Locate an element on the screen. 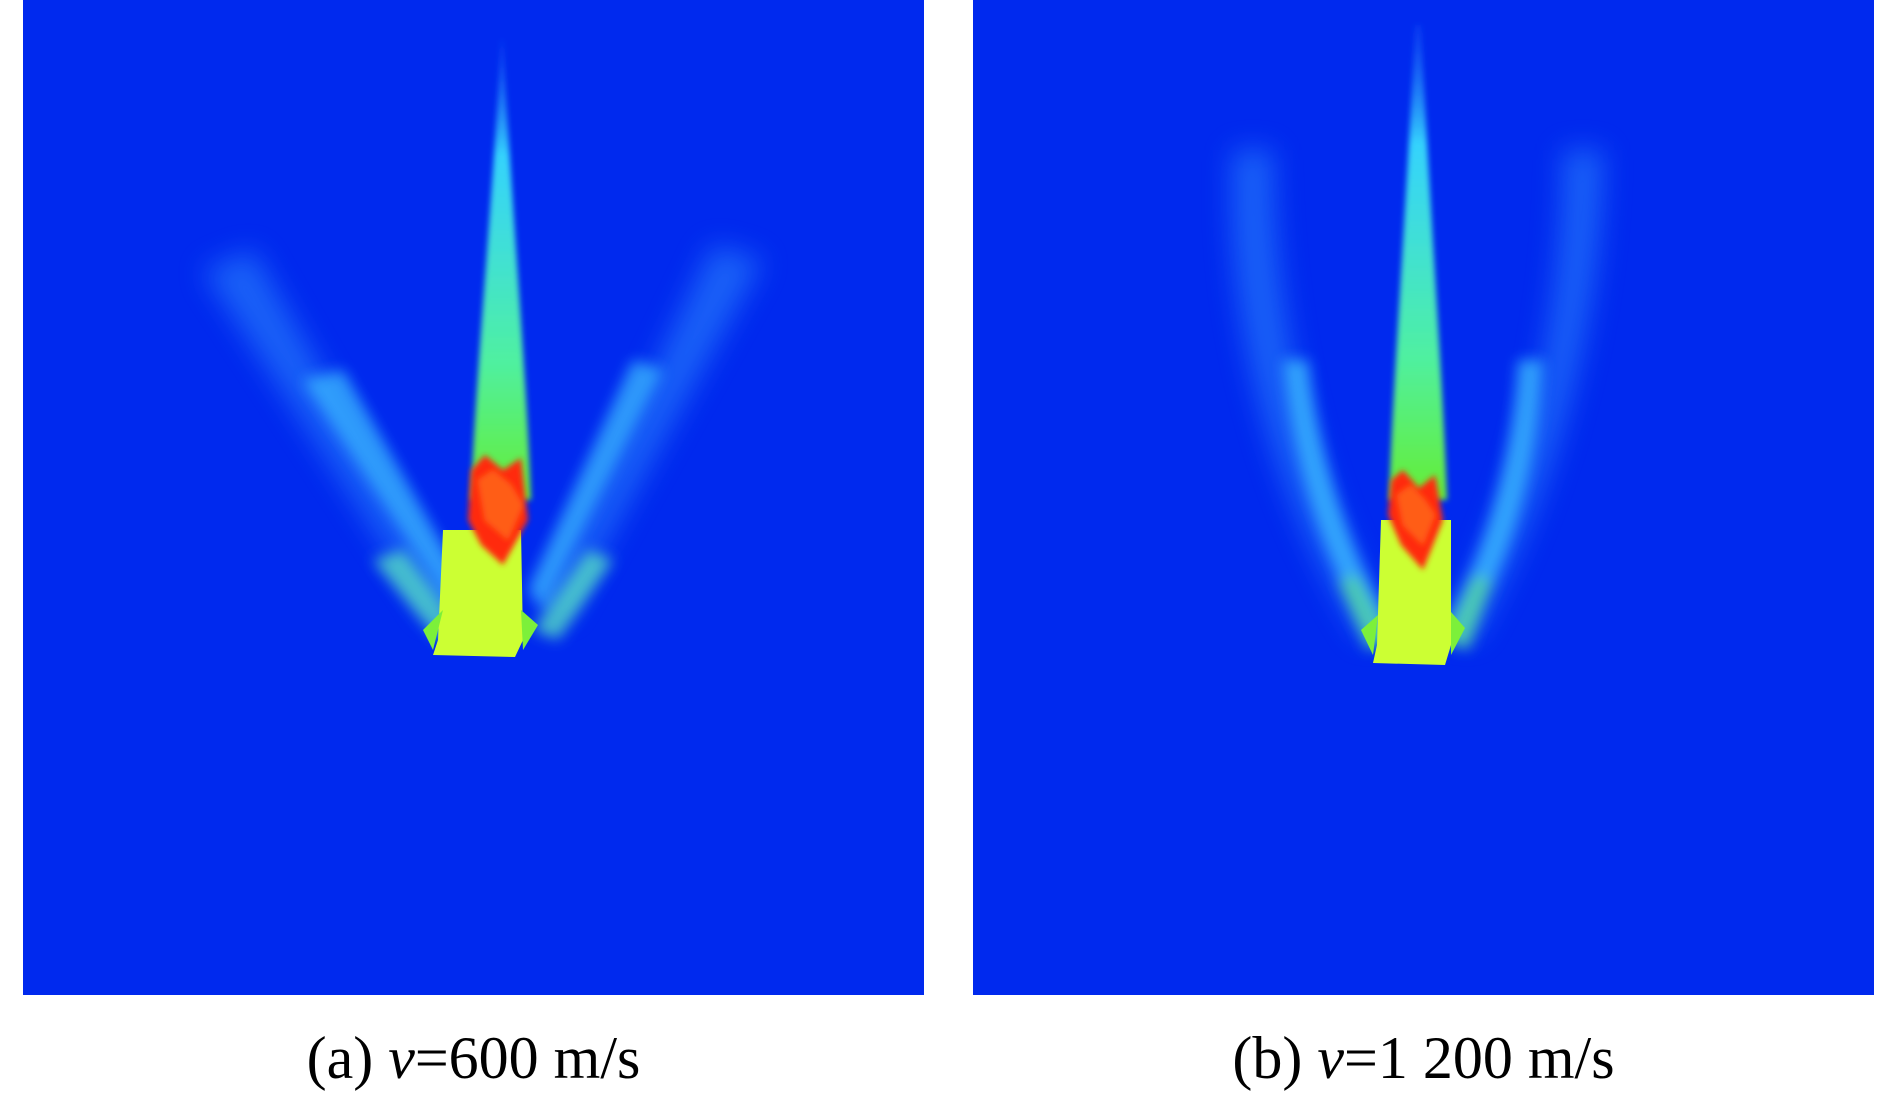  caption-b: (b) v=1 200 m/s is located at coordinates (1423, 1058).